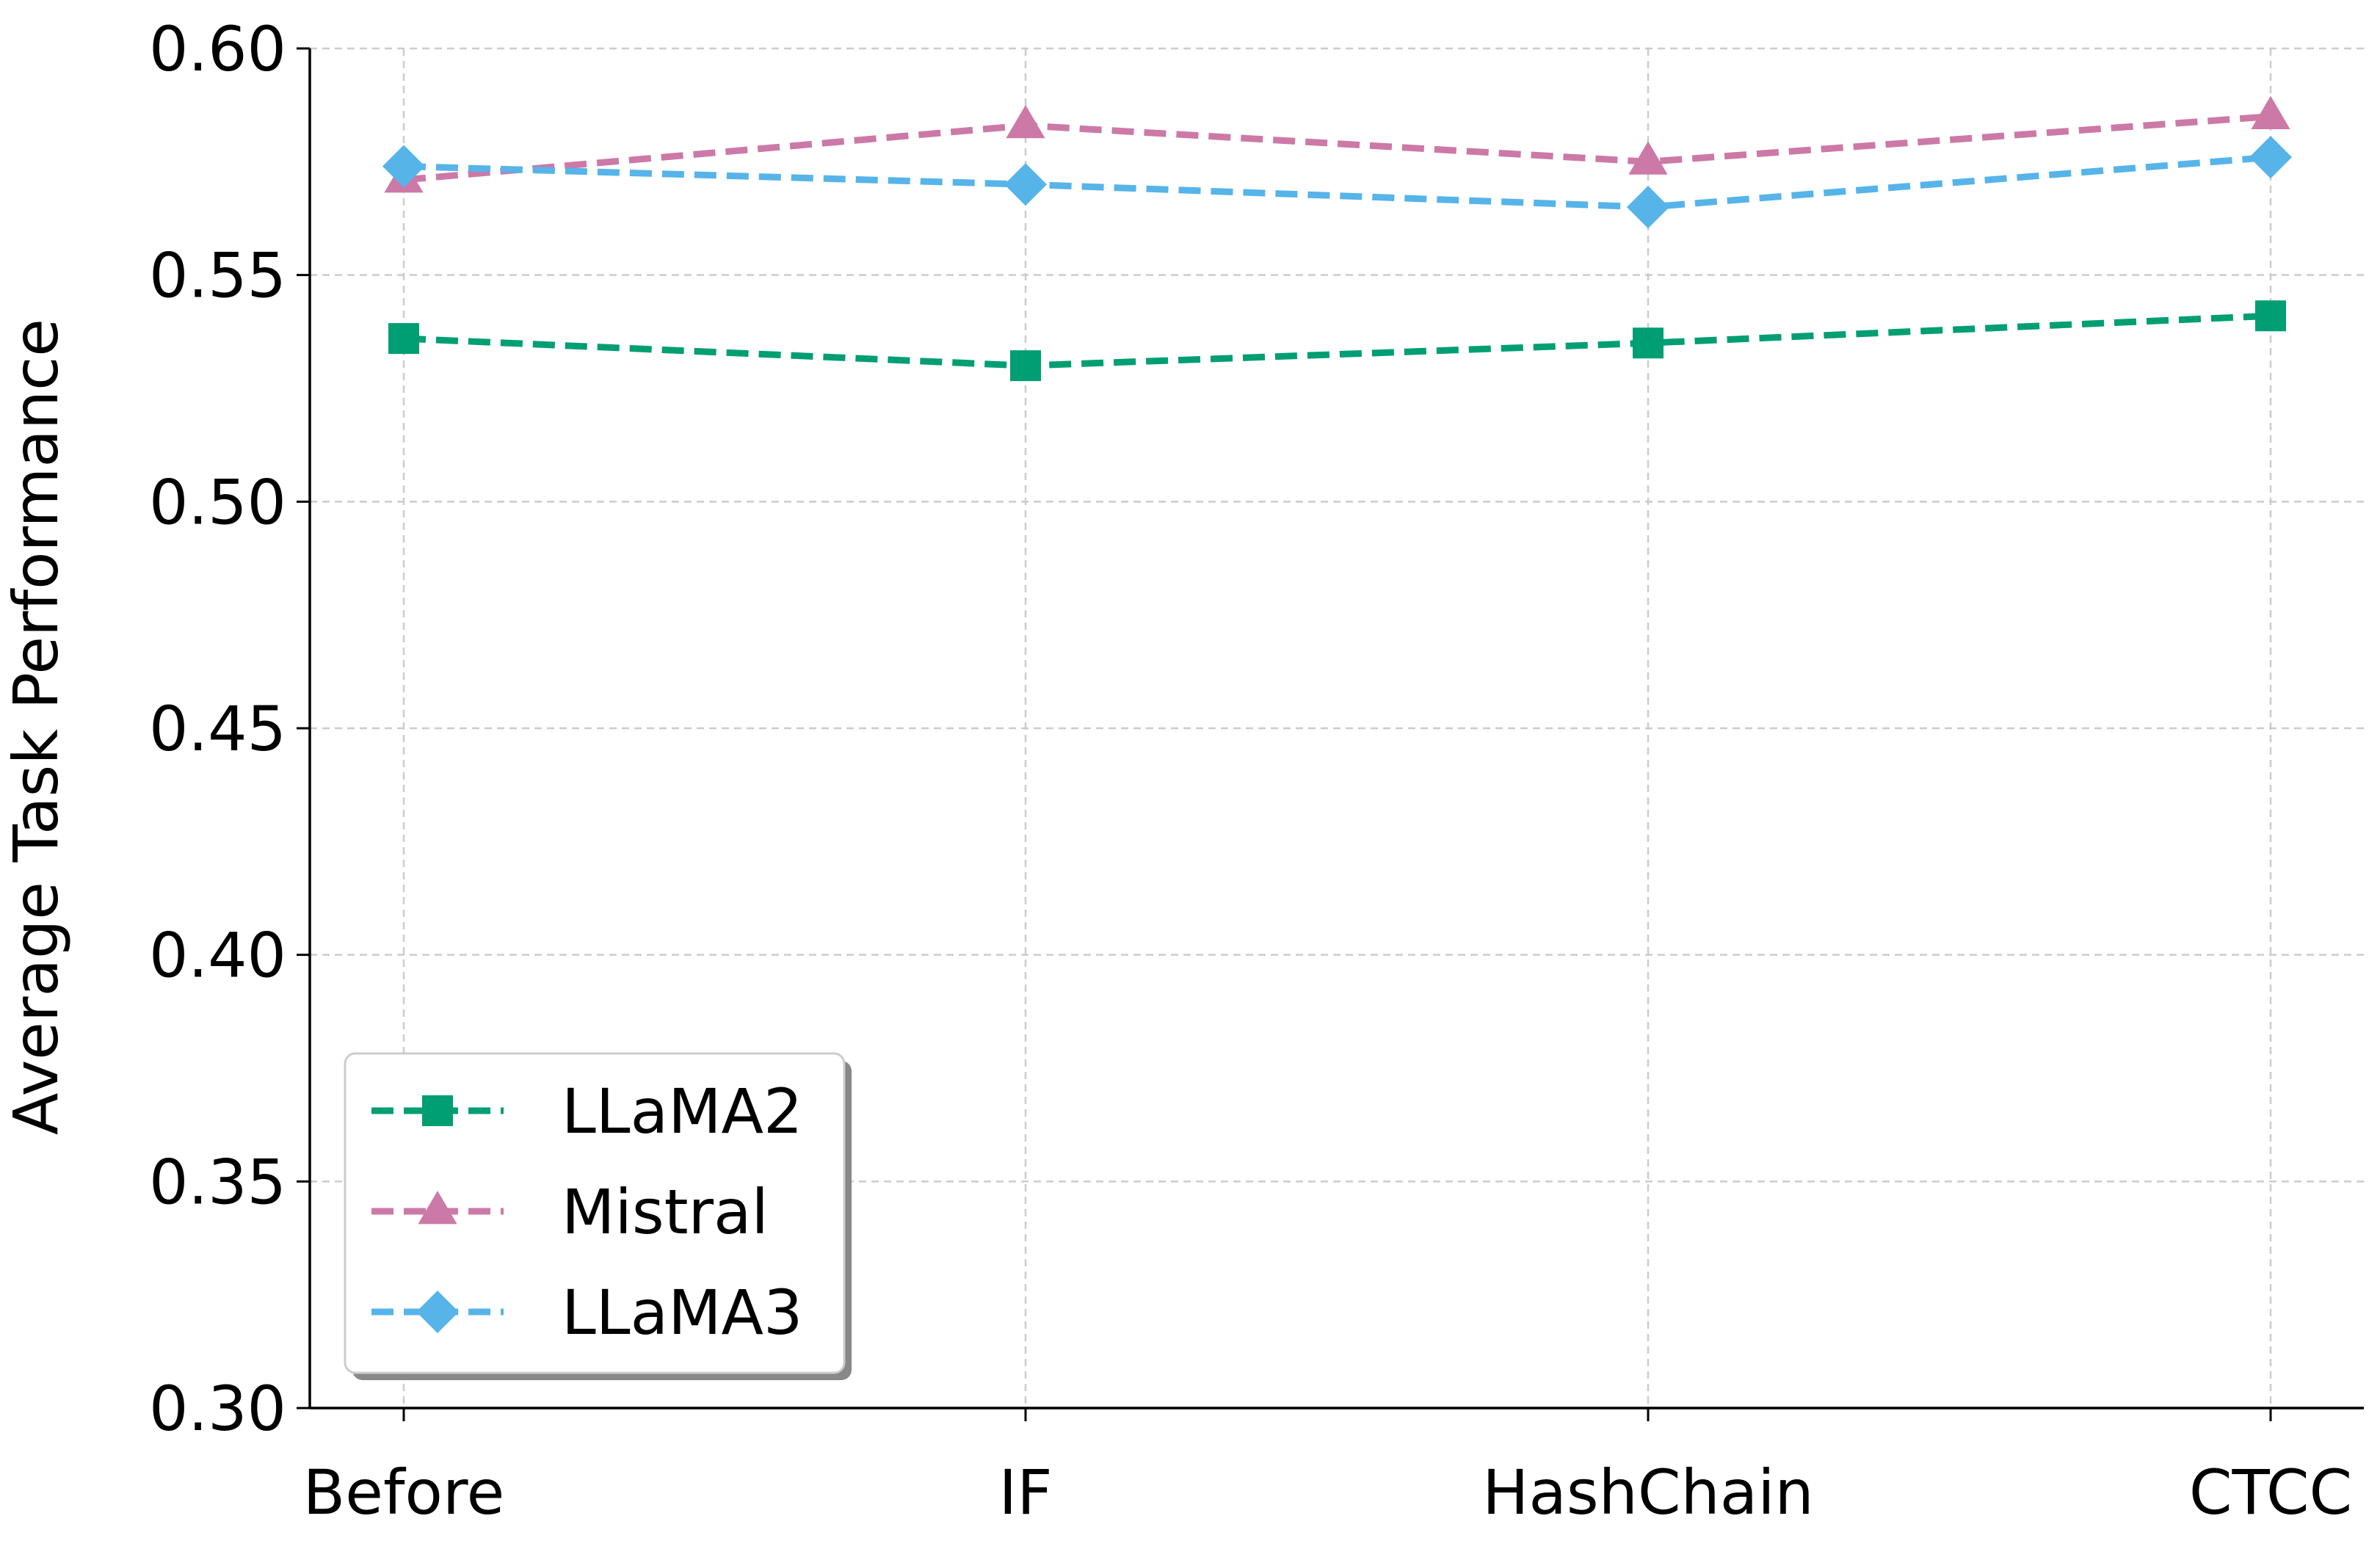 The width and height of the screenshot is (2380, 1549). Describe the element at coordinates (2270, 1492) in the screenshot. I see `x-tick-label: CTCC` at that location.